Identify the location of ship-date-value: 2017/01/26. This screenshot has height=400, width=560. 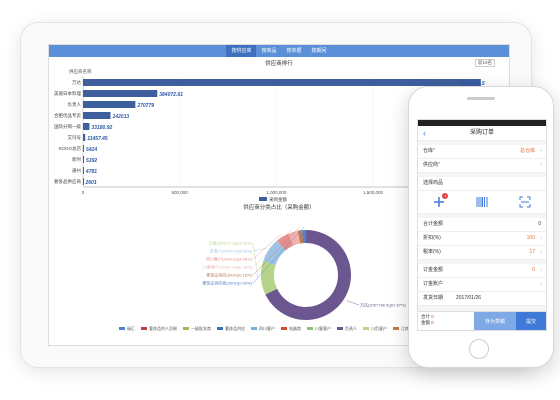
(469, 298).